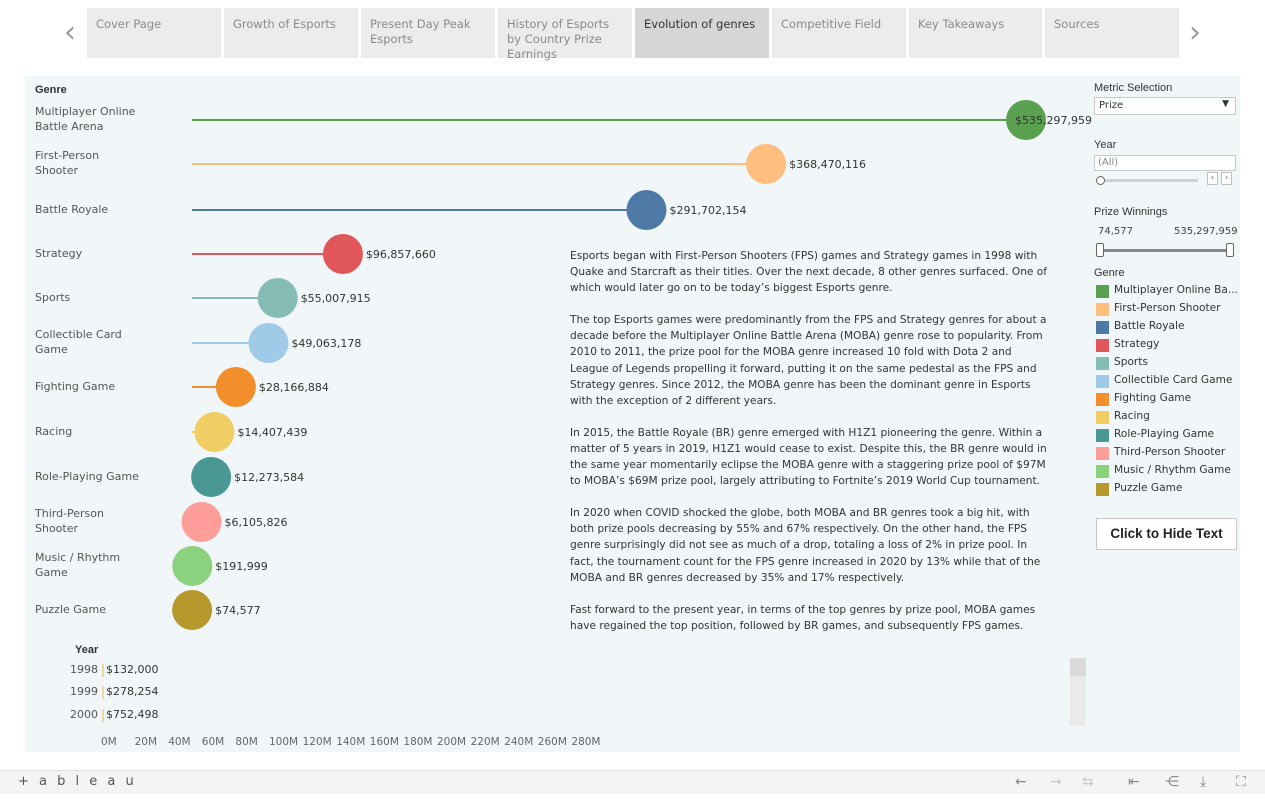 The width and height of the screenshot is (1265, 801). Describe the element at coordinates (87, 476) in the screenshot. I see `genre-label-line: Role-Playing Game` at that location.